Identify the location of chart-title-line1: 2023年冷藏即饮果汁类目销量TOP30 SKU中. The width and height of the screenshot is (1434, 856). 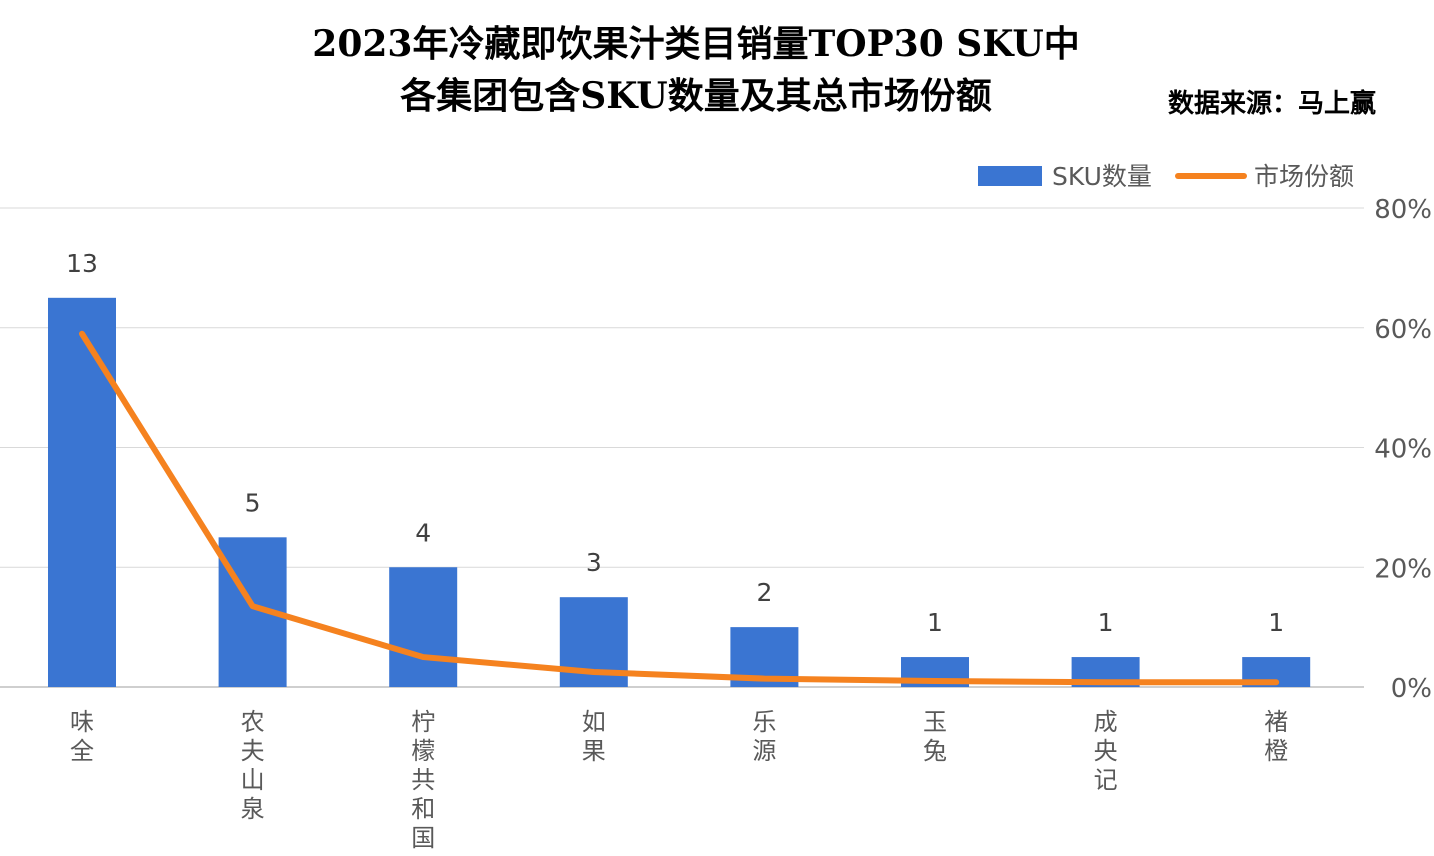
(695, 44).